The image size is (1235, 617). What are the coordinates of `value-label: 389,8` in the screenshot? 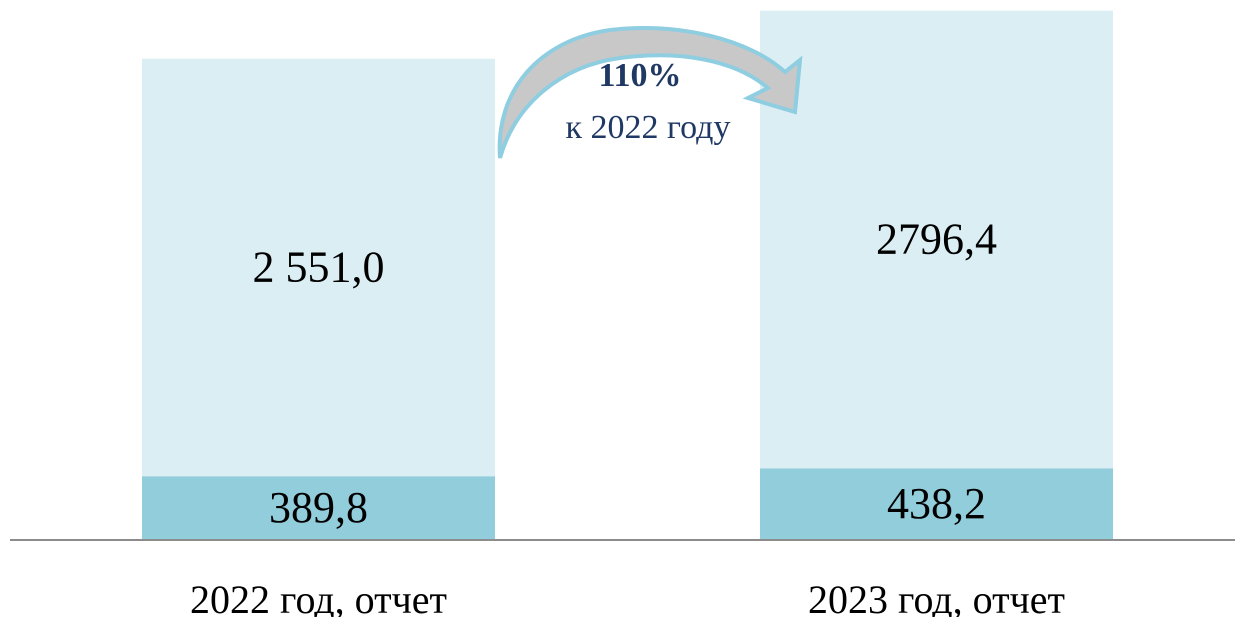 It's located at (318, 507).